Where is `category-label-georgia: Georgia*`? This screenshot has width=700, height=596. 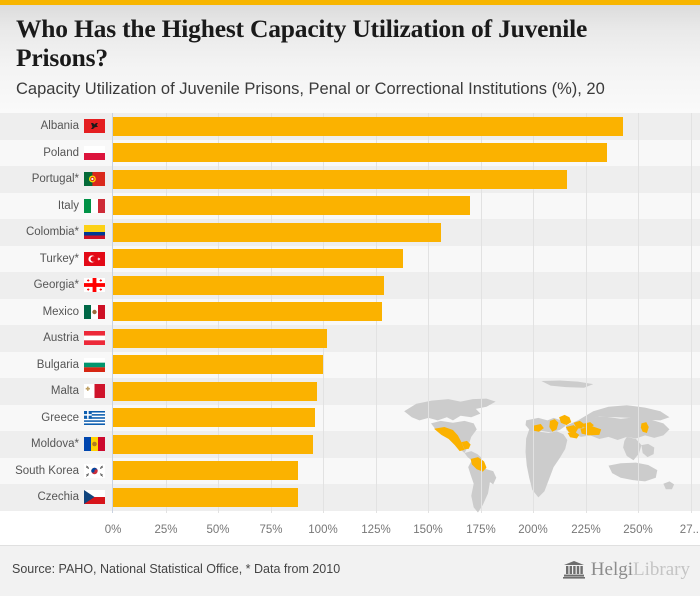 category-label-georgia: Georgia* is located at coordinates (54, 285).